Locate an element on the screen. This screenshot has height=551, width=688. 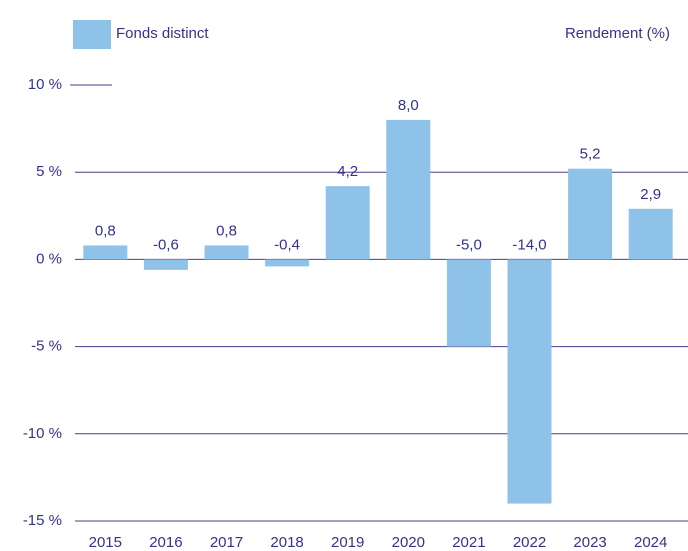
value-label: -5,0 is located at coordinates (469, 244).